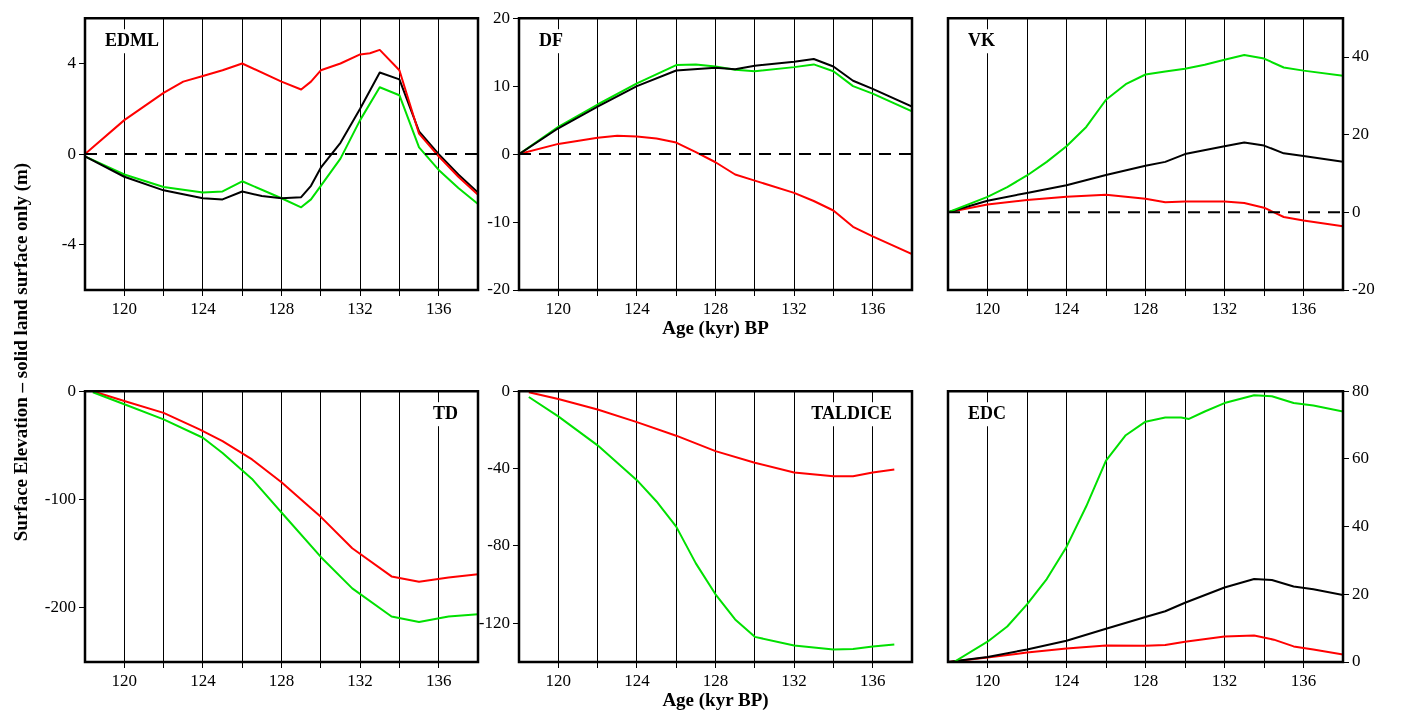  I want to click on text: EDML, so click(132, 39).